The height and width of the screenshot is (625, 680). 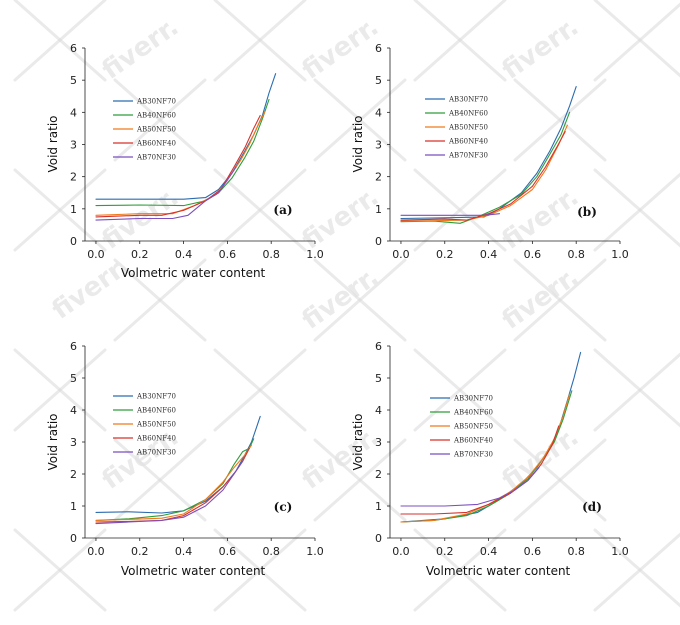 What do you see at coordinates (283, 507) in the screenshot?
I see `panel-label: (c)` at bounding box center [283, 507].